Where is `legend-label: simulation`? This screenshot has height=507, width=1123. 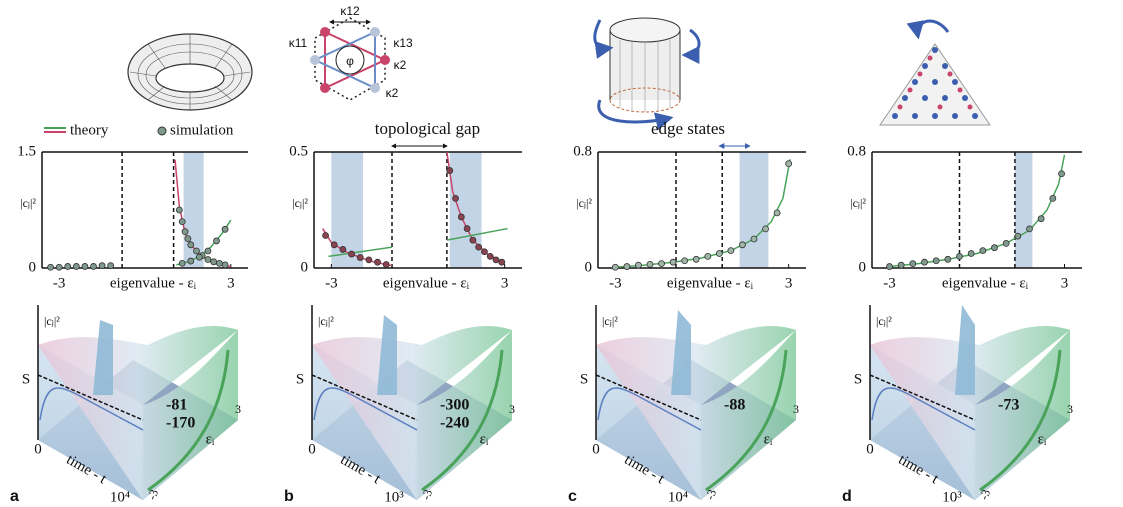
legend-label: simulation is located at coordinates (202, 130).